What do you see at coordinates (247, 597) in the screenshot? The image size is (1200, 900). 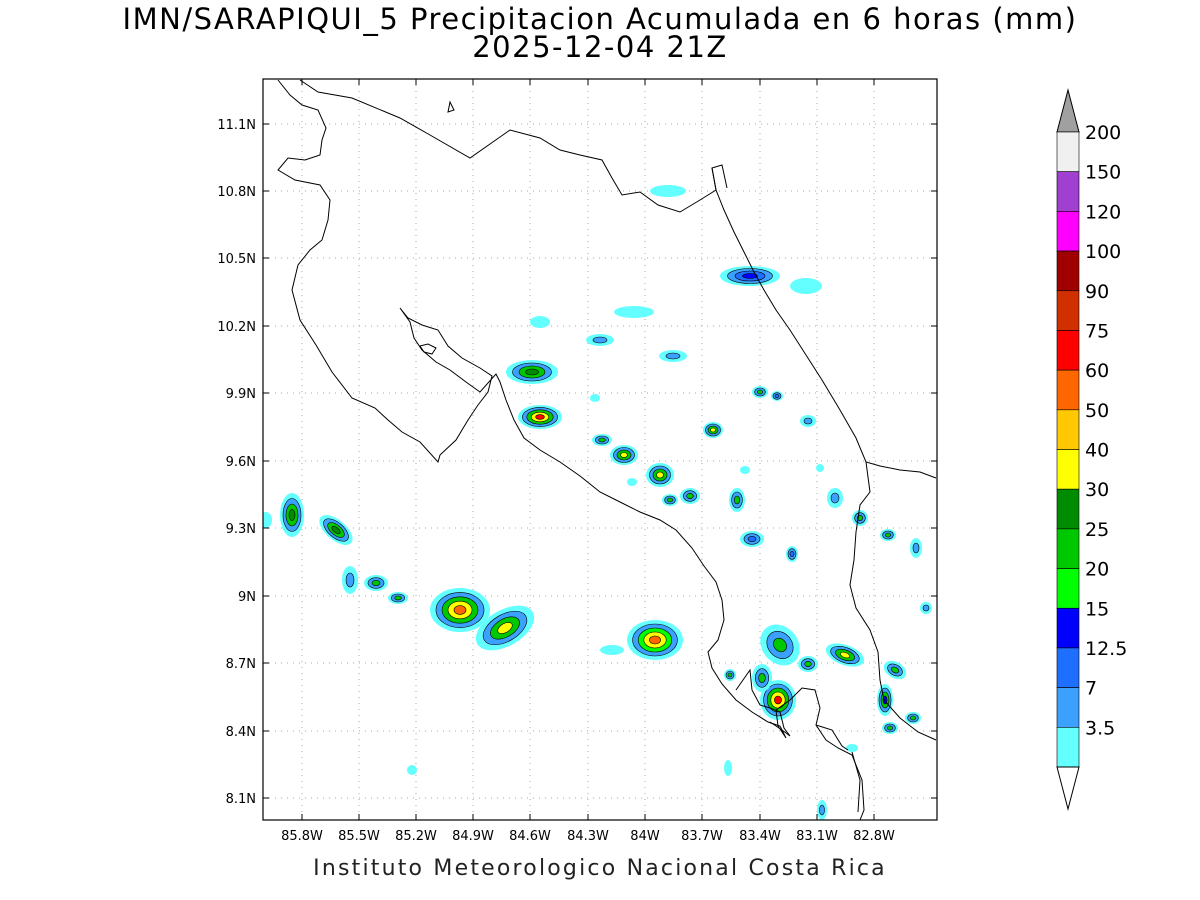 I see `latitude-tick-label: 9N` at bounding box center [247, 597].